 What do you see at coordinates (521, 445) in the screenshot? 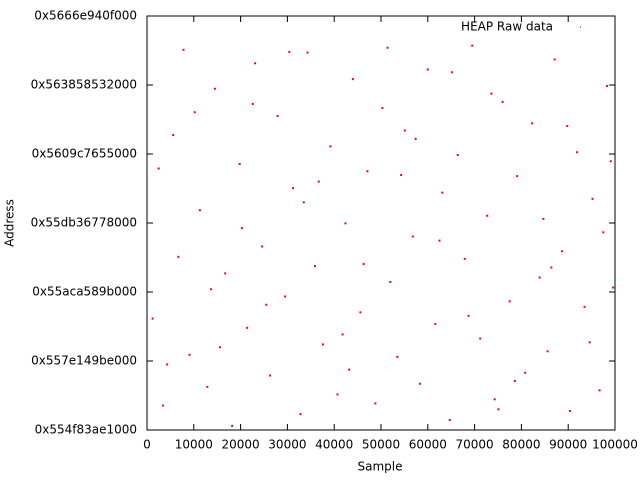
I see `x-tick-label: 80000` at bounding box center [521, 445].